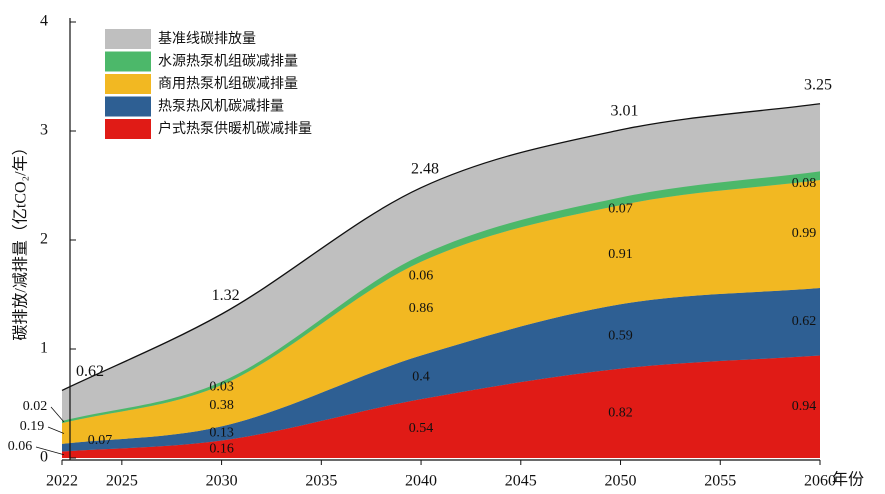 The image size is (885, 494). What do you see at coordinates (620, 336) in the screenshot?
I see `data-label: 0.59` at bounding box center [620, 336].